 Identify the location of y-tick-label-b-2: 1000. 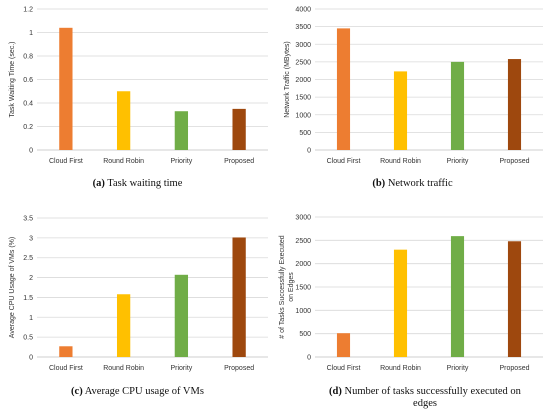
(303, 115).